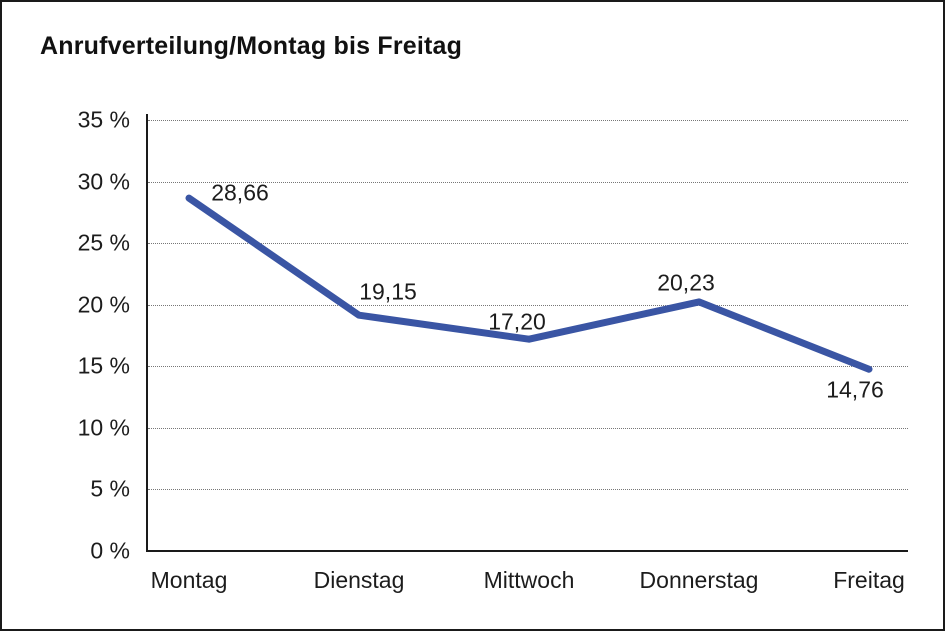 Image resolution: width=945 pixels, height=631 pixels. I want to click on data-point-label: 20,23, so click(686, 282).